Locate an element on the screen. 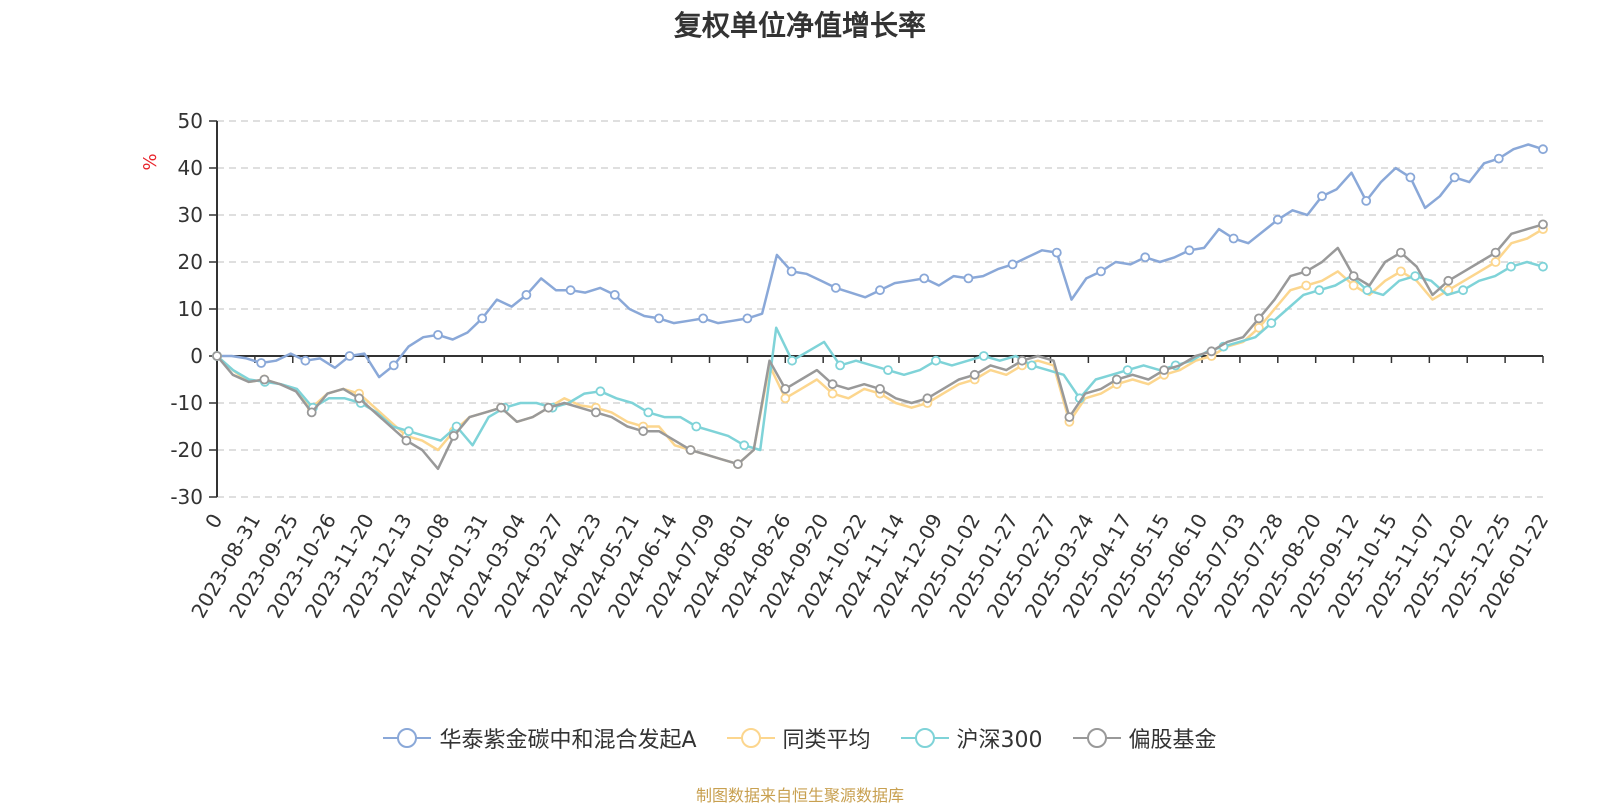 This screenshot has width=1600, height=806. legend-item-fund: 华泰紫金碳中和混合发起A is located at coordinates (540, 738).